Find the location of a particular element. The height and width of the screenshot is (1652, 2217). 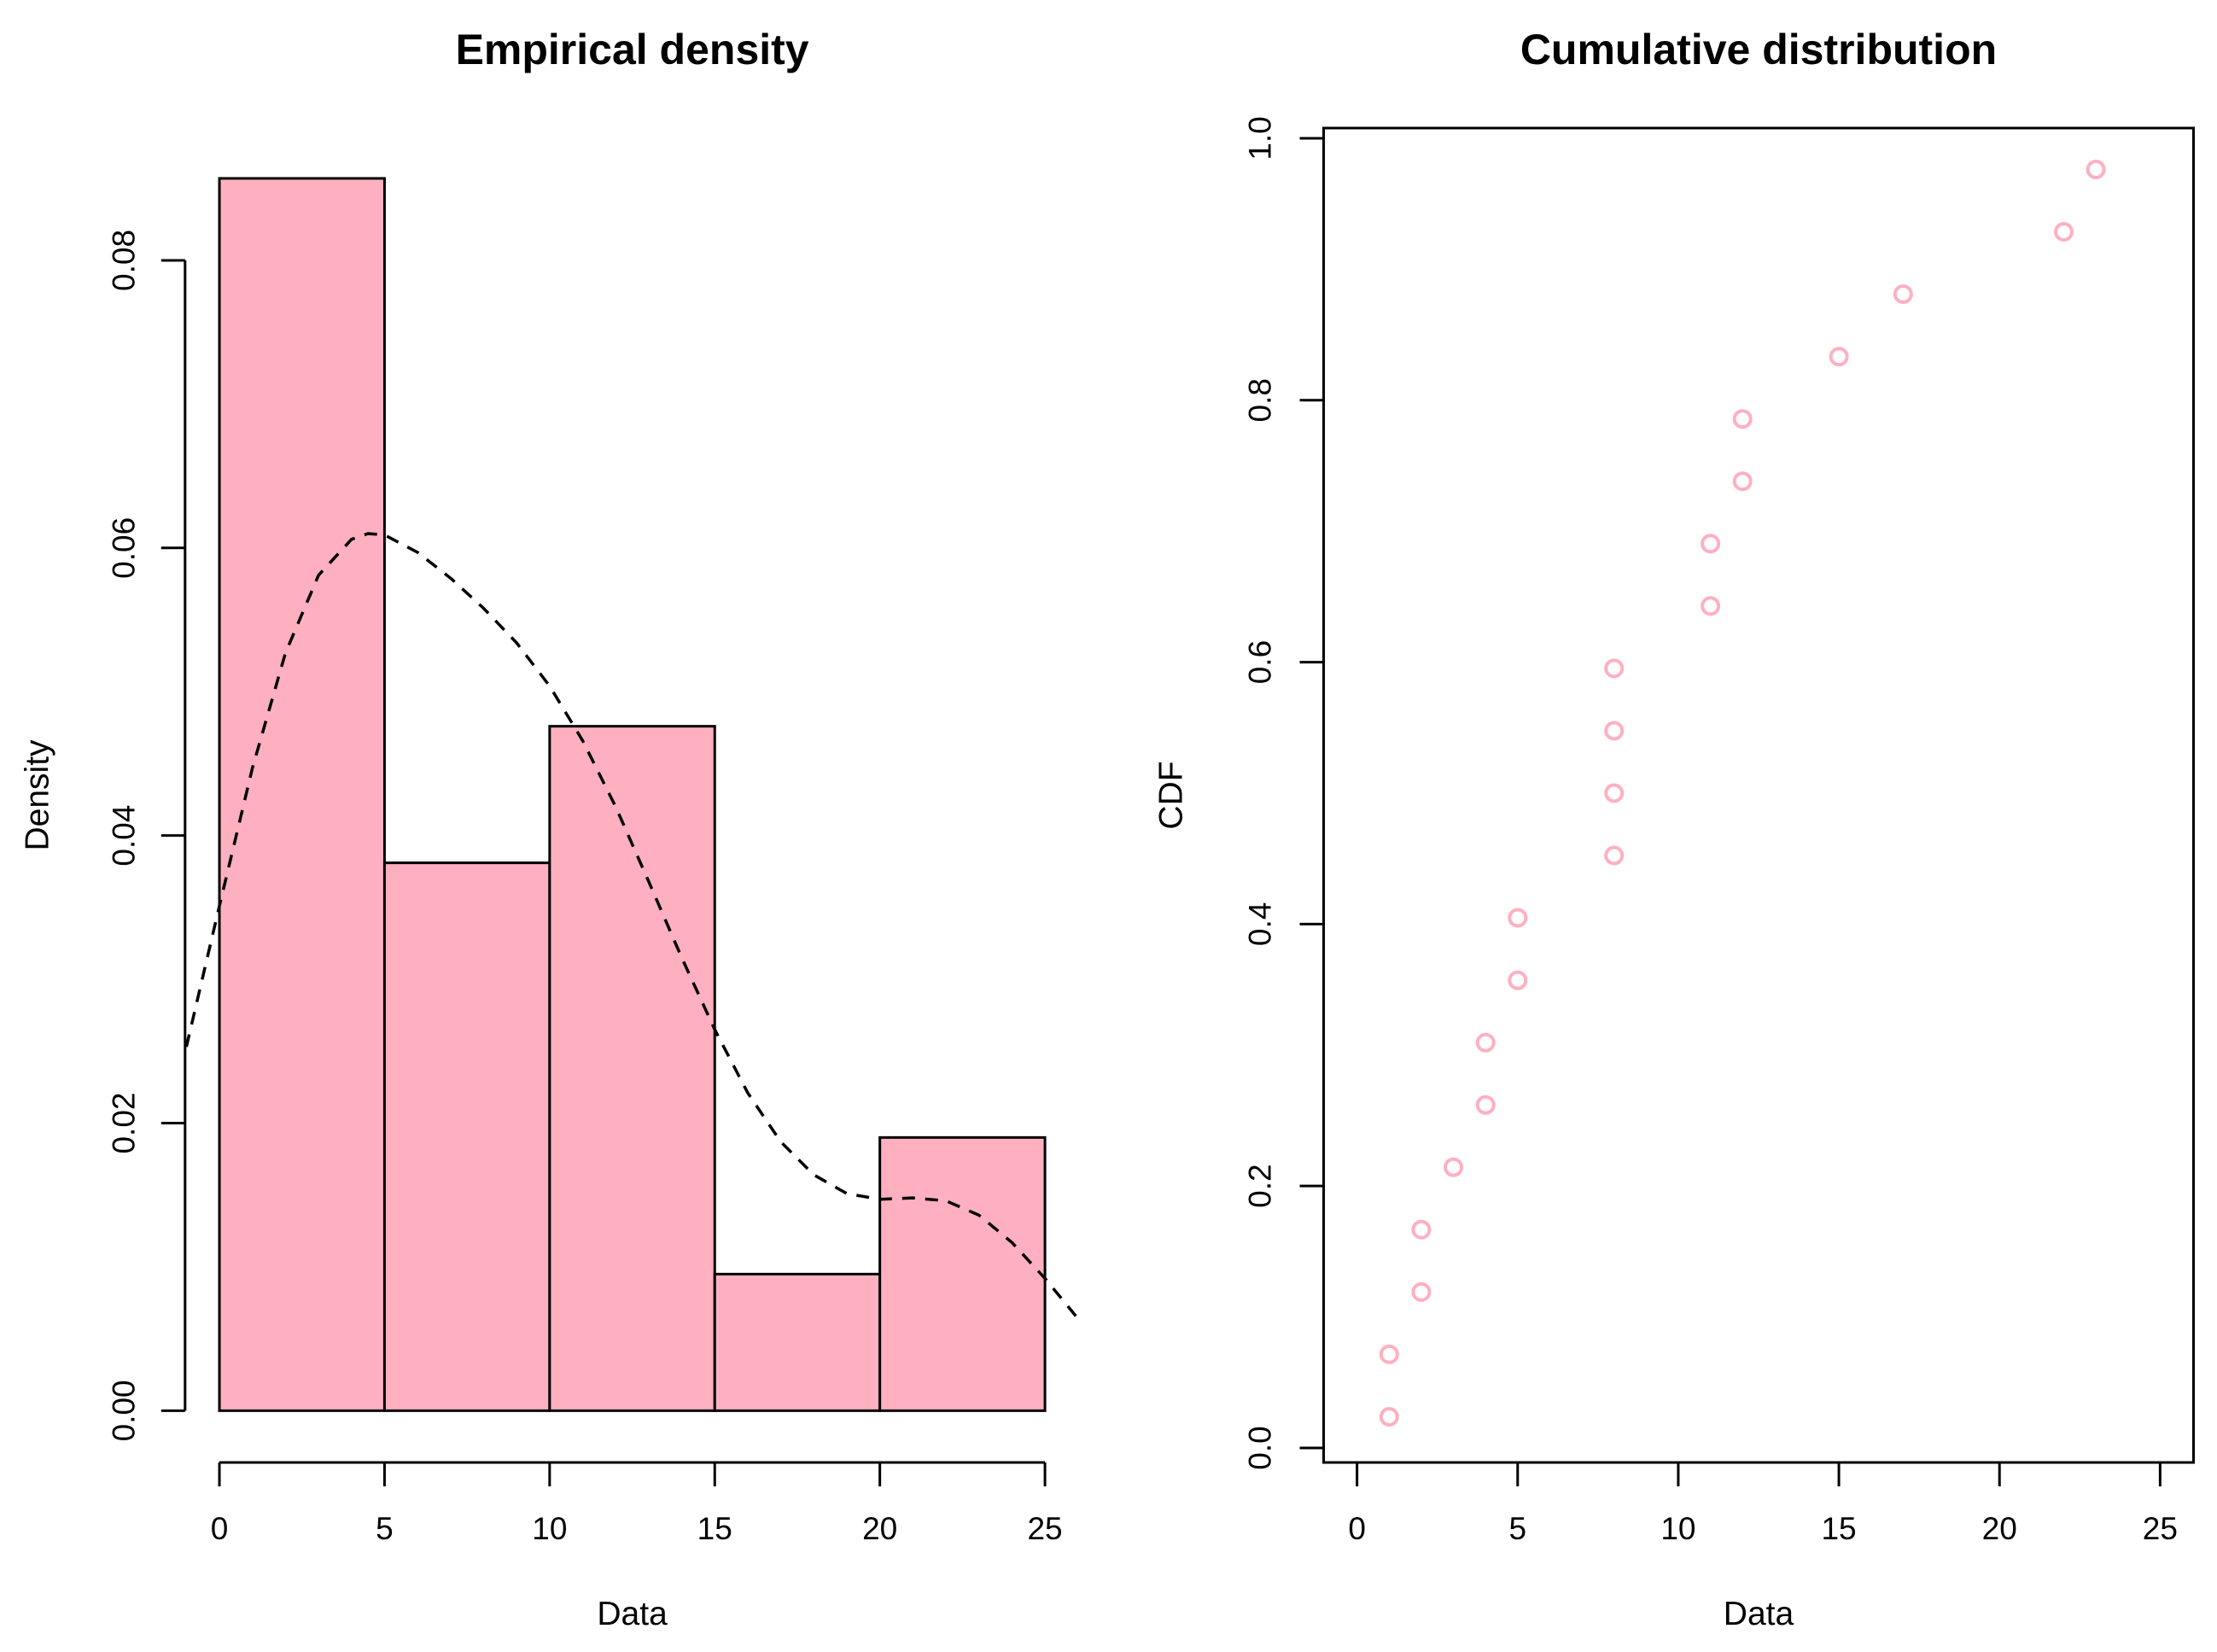

y-tick-label: 1.0 is located at coordinates (1260, 138).